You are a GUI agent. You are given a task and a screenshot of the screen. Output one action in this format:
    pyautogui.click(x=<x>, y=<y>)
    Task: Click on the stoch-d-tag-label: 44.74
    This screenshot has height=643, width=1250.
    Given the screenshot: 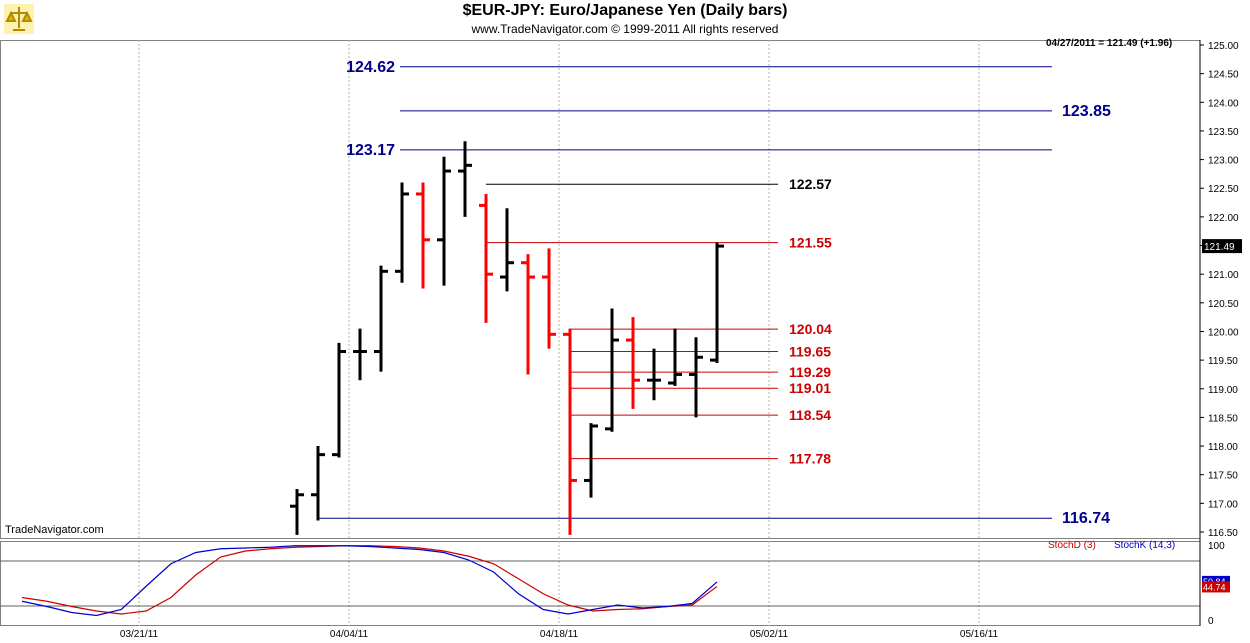 What is the action you would take?
    pyautogui.click(x=1214, y=587)
    